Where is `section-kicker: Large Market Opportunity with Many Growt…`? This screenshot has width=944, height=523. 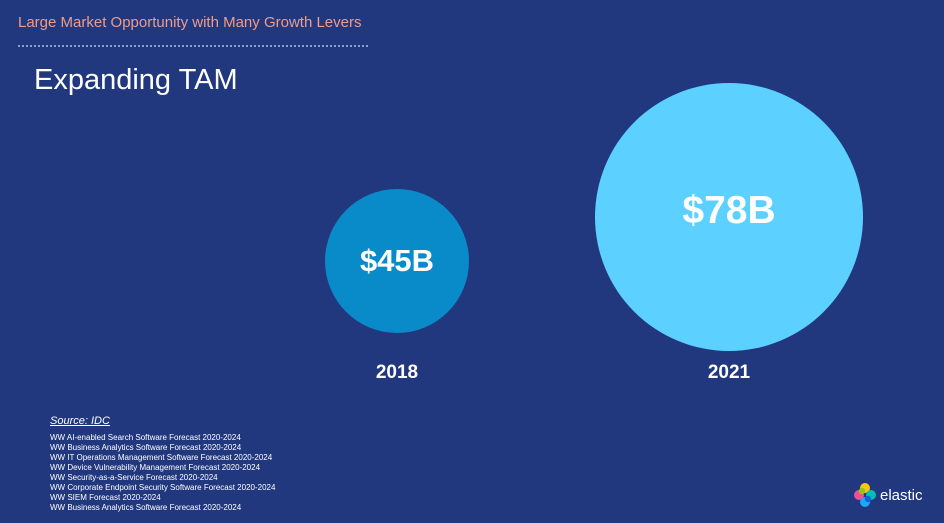 section-kicker: Large Market Opportunity with Many Growt… is located at coordinates (190, 22).